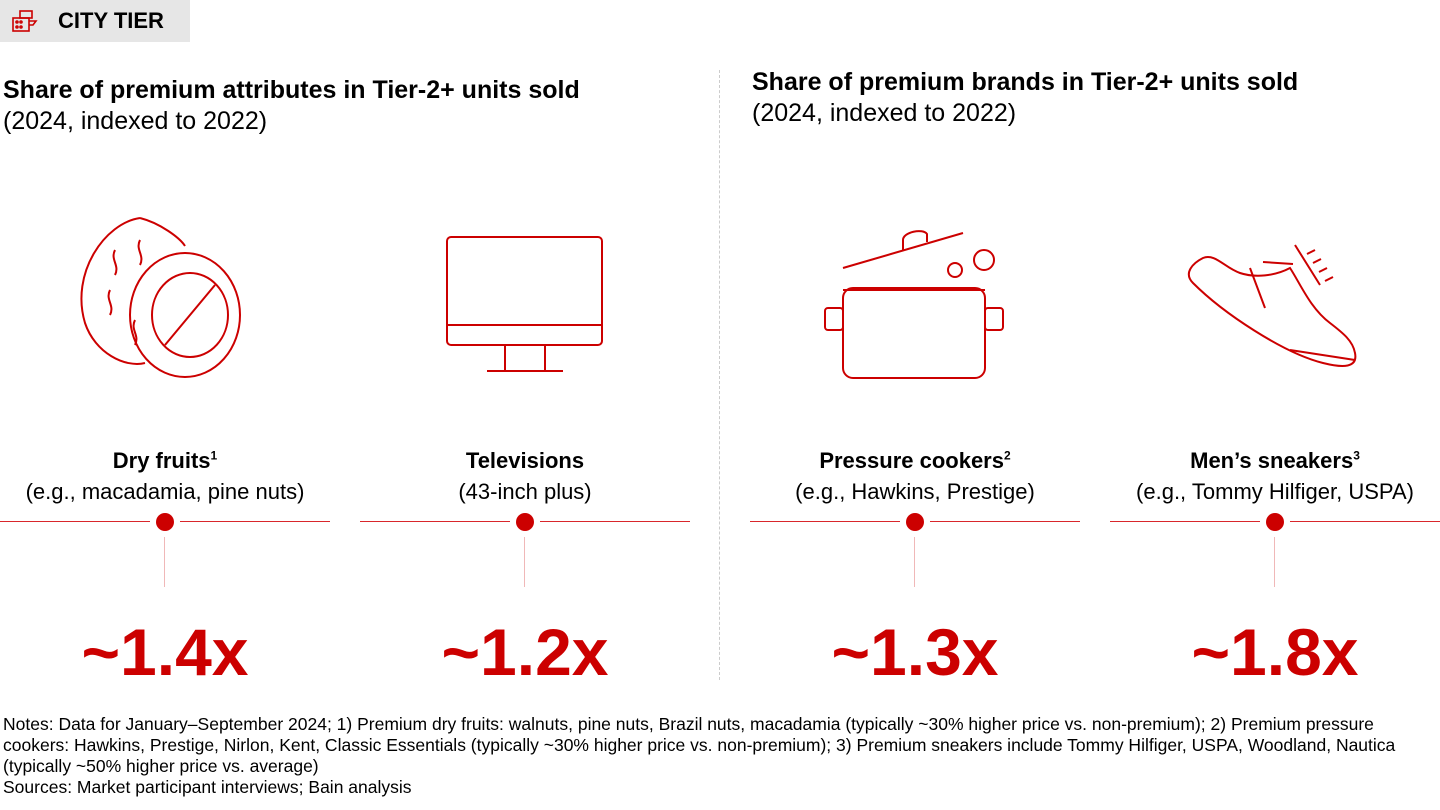 The image size is (1440, 810). Describe the element at coordinates (165, 476) in the screenshot. I see `item-label: Dry fruits1 (e.g., macadamia, pine nuts)` at that location.